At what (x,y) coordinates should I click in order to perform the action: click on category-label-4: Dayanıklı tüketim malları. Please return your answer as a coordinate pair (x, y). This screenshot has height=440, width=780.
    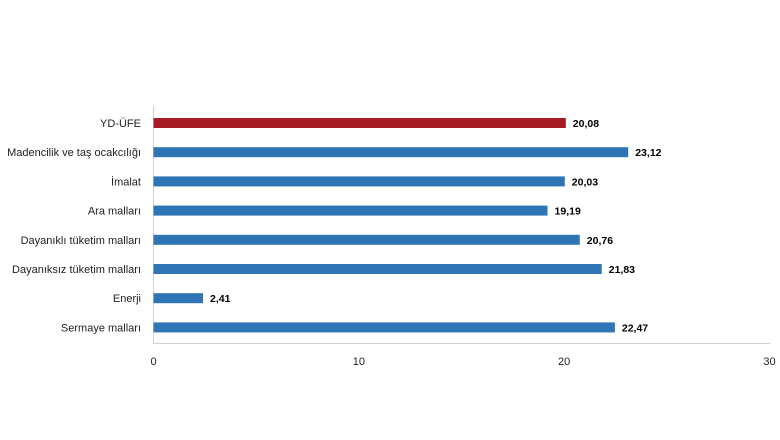
    Looking at the image, I should click on (81, 241).